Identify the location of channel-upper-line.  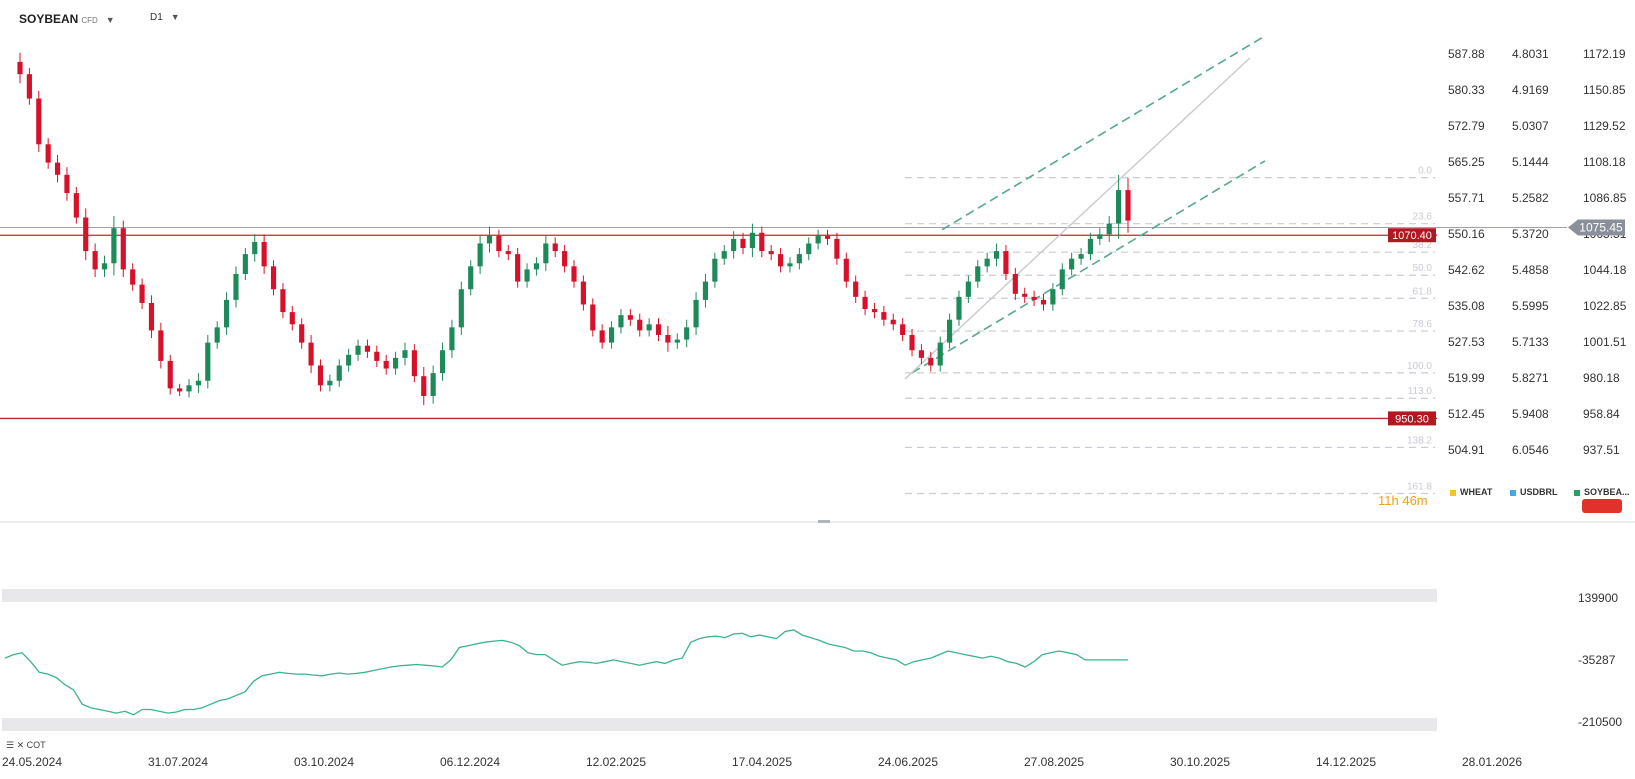
(1103, 133).